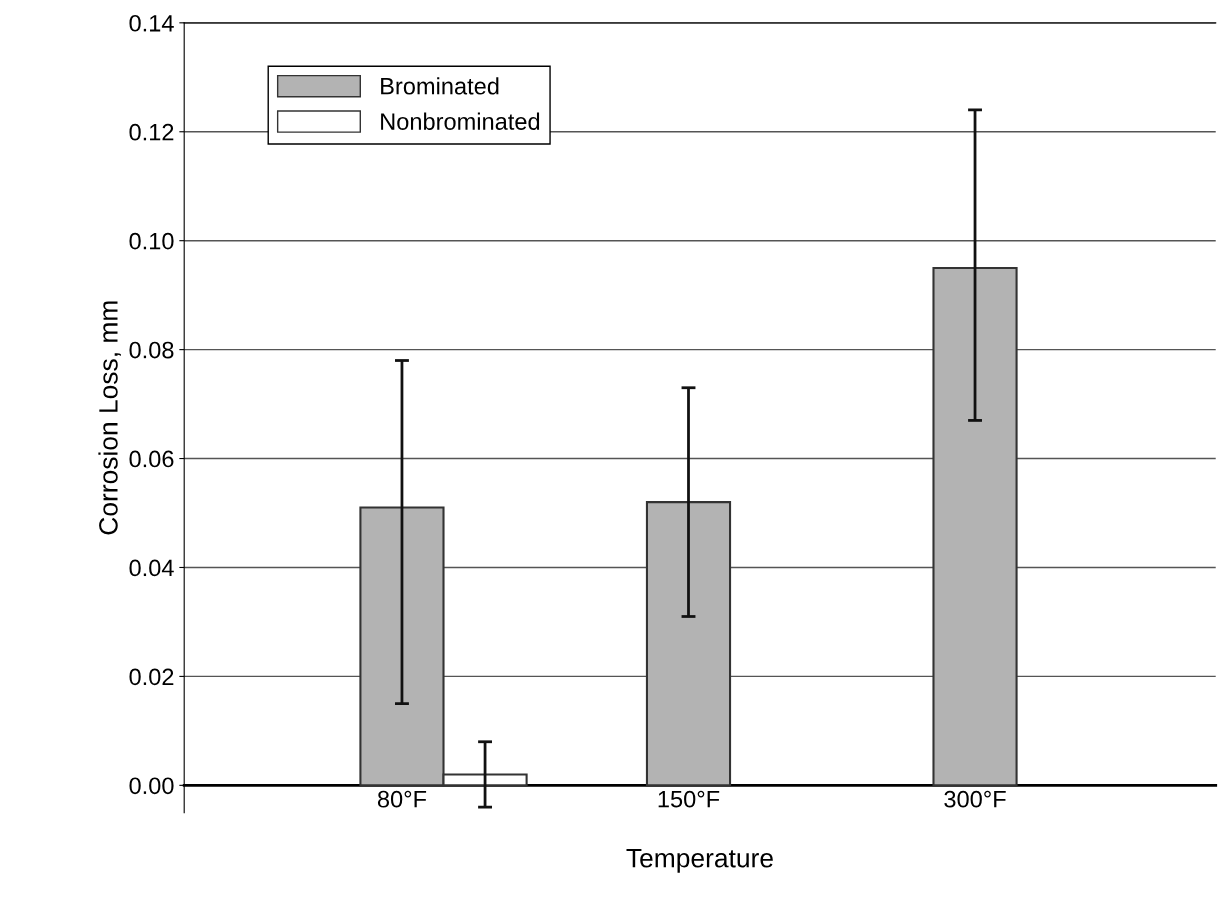  Describe the element at coordinates (151, 568) in the screenshot. I see `y-tick-label: 0.04` at that location.